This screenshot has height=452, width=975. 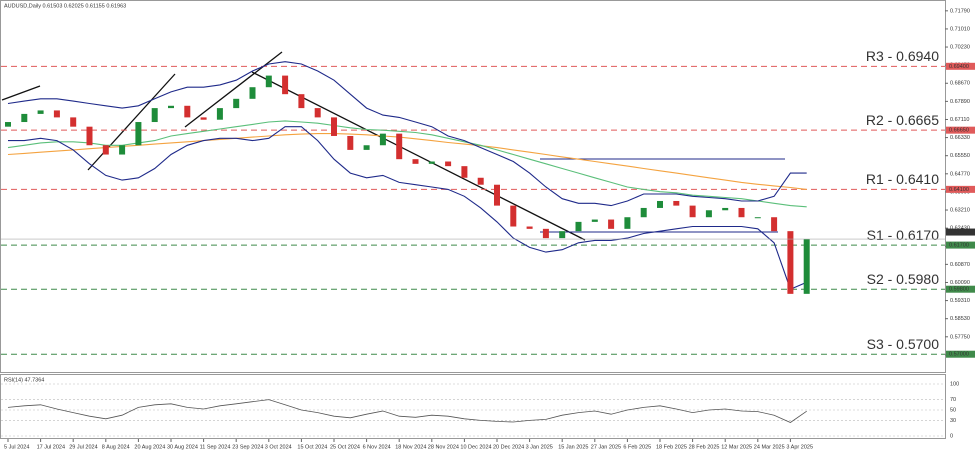 I want to click on rsi-tick-label: 50, so click(x=953, y=410).